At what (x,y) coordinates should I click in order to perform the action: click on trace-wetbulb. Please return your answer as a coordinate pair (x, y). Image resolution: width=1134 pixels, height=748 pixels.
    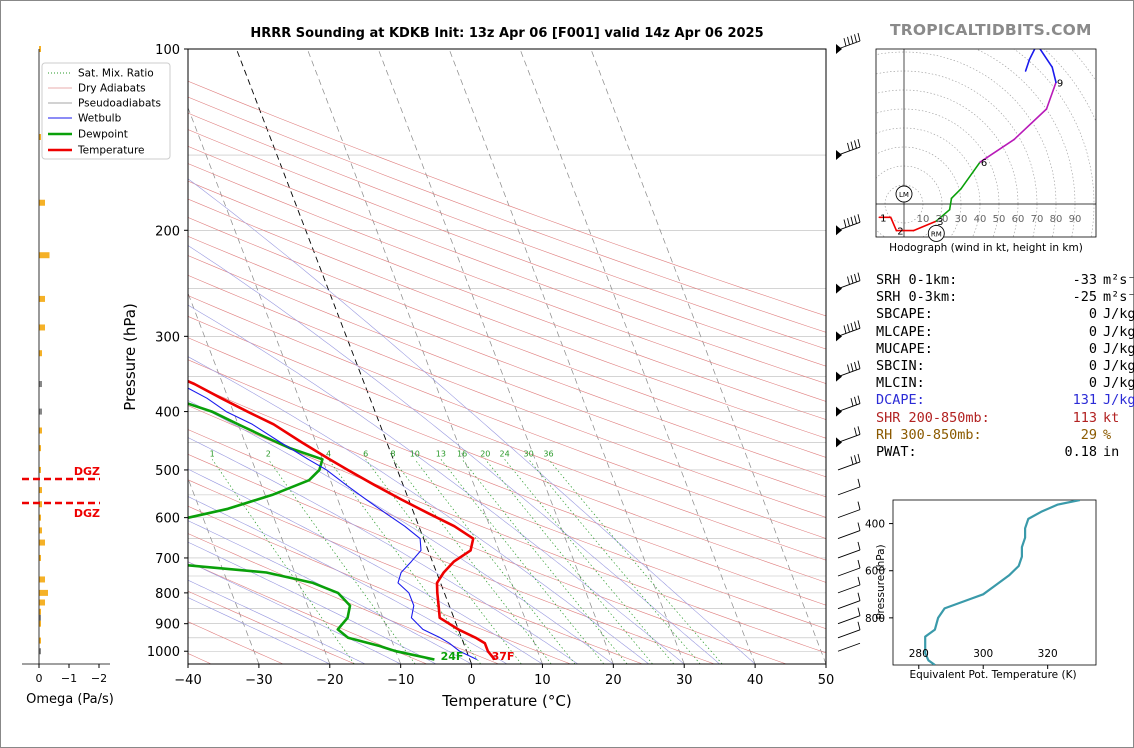
    Looking at the image, I should click on (333, 523).